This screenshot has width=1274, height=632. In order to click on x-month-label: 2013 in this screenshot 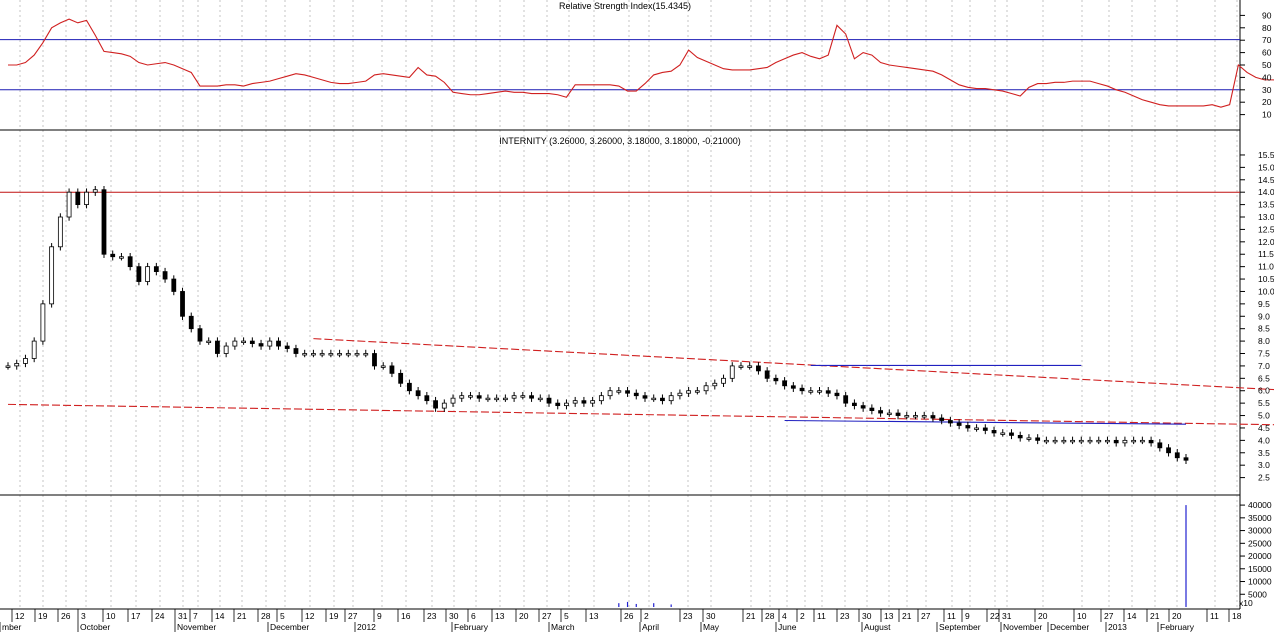, I will do `click(1117, 627)`.